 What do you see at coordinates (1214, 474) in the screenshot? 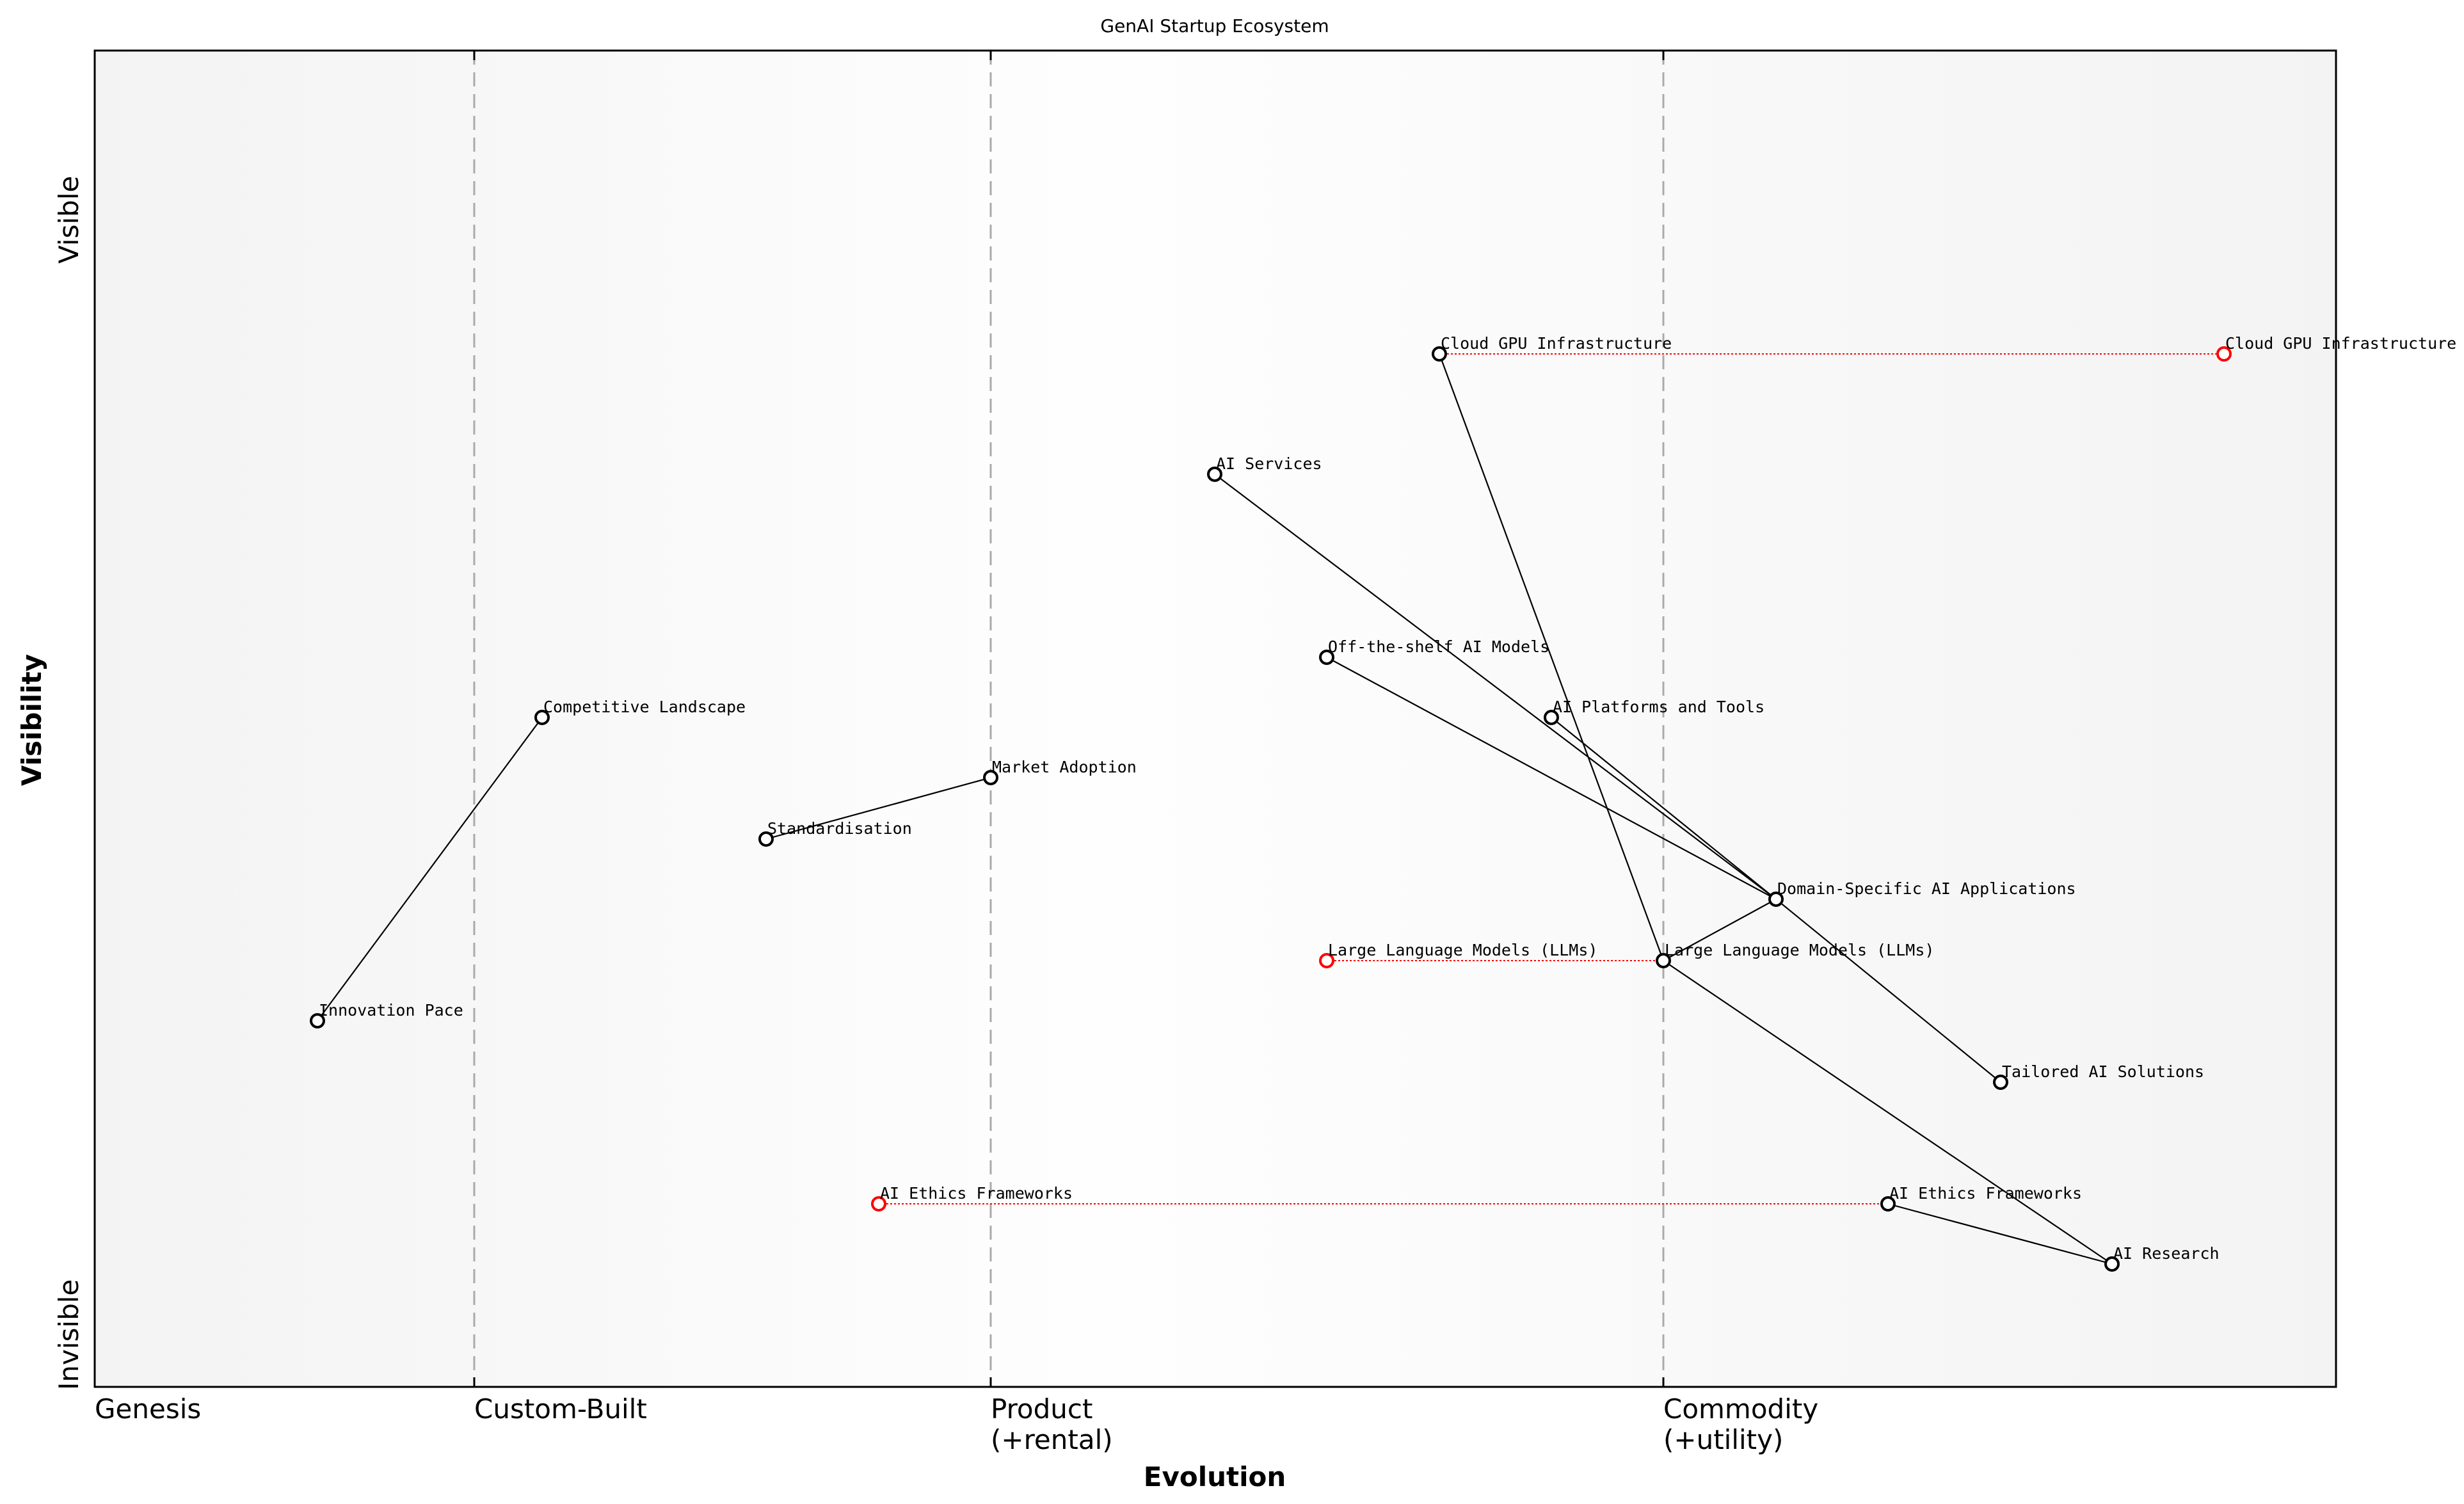
I see `node-ai-services` at bounding box center [1214, 474].